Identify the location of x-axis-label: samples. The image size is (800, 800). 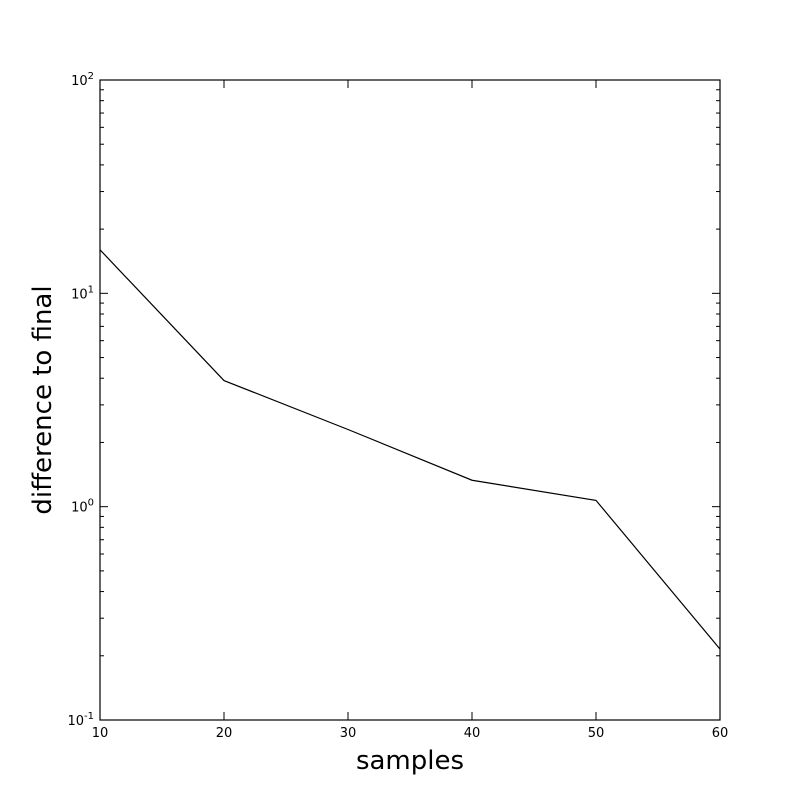
(410, 761).